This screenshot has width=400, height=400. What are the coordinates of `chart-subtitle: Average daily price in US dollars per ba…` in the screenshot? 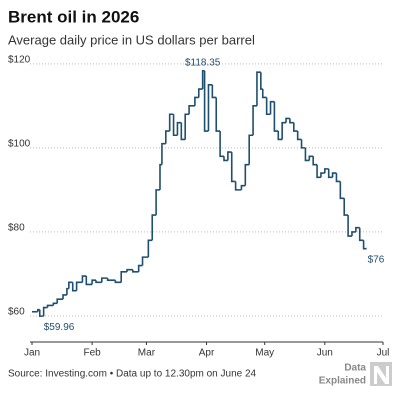 It's located at (131, 39).